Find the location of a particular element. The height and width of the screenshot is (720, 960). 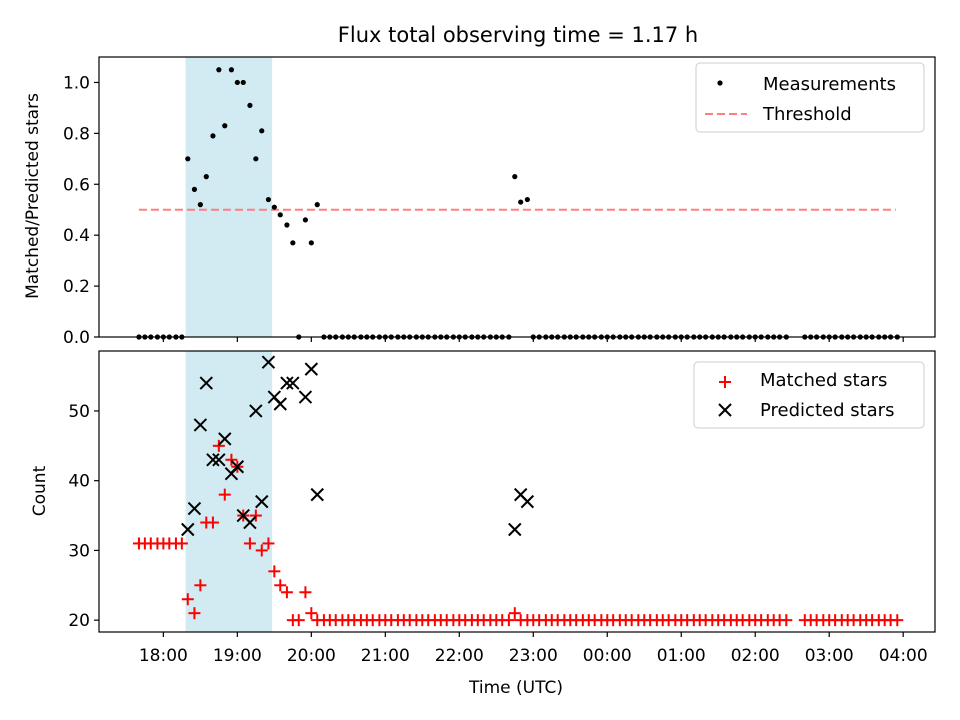

x-tick-label: 21:00 is located at coordinates (385, 656).